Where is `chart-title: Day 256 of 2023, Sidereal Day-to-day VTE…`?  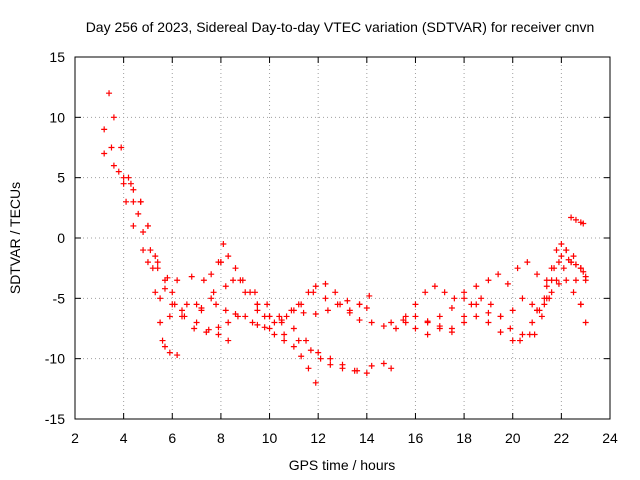 chart-title: Day 256 of 2023, Sidereal Day-to-day VTE… is located at coordinates (340, 27).